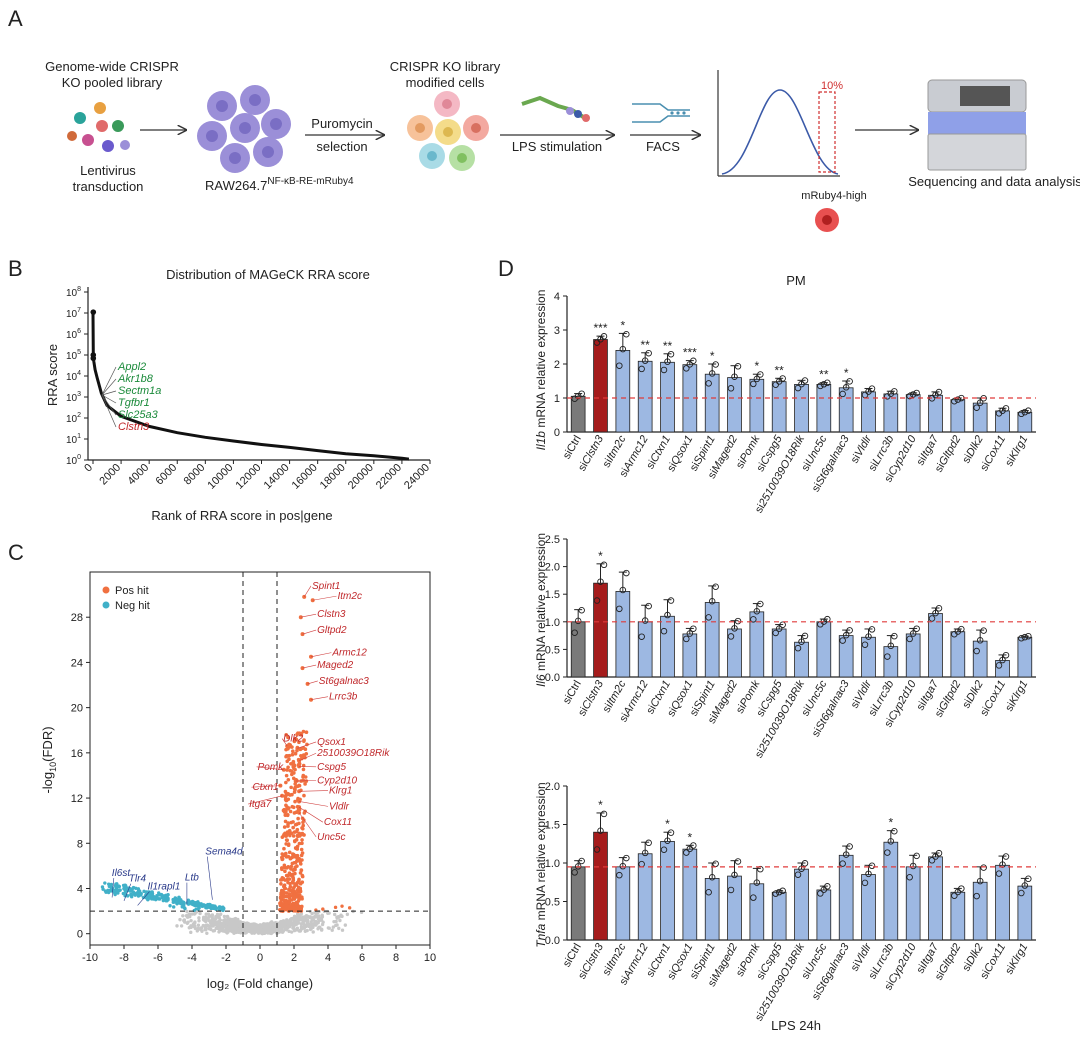  What do you see at coordinates (846, 373) in the screenshot?
I see `significance-mark: *` at bounding box center [846, 373].